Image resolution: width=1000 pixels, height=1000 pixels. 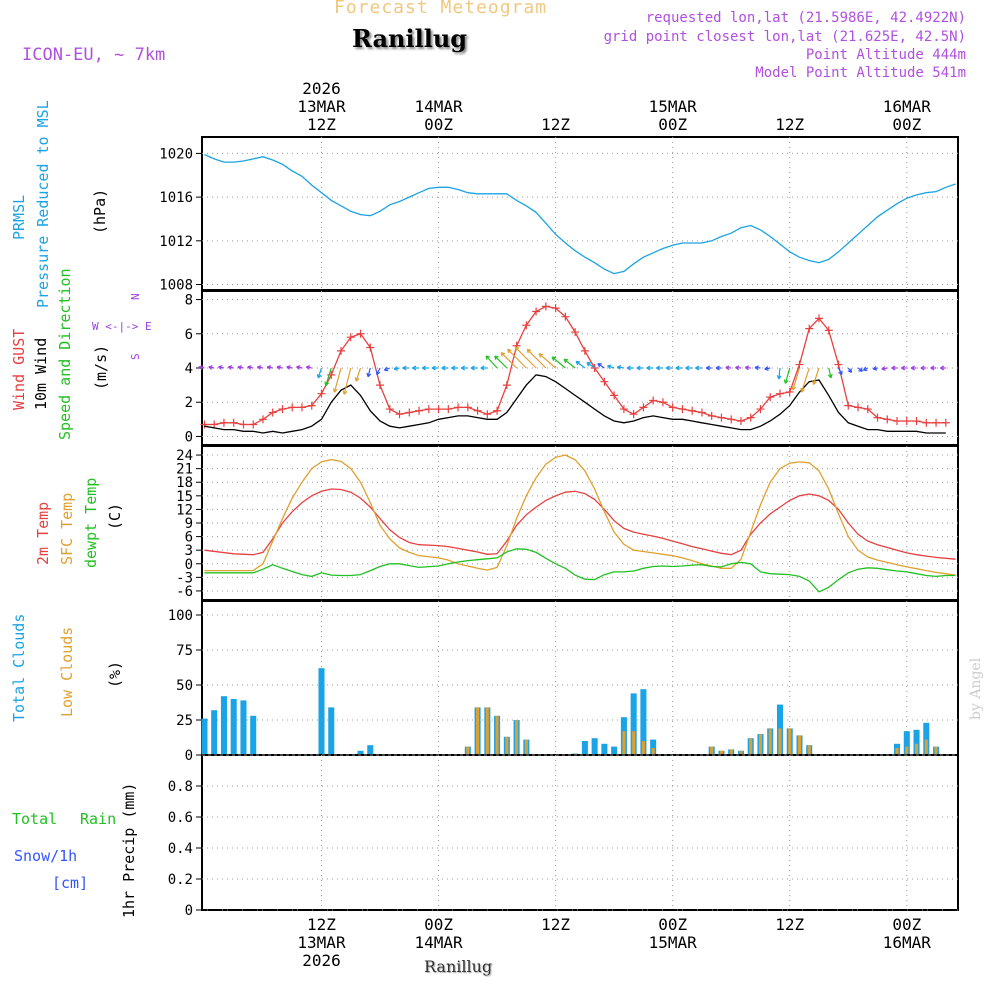 I want to click on label-prmsl: PRMSL, so click(x=19, y=217).